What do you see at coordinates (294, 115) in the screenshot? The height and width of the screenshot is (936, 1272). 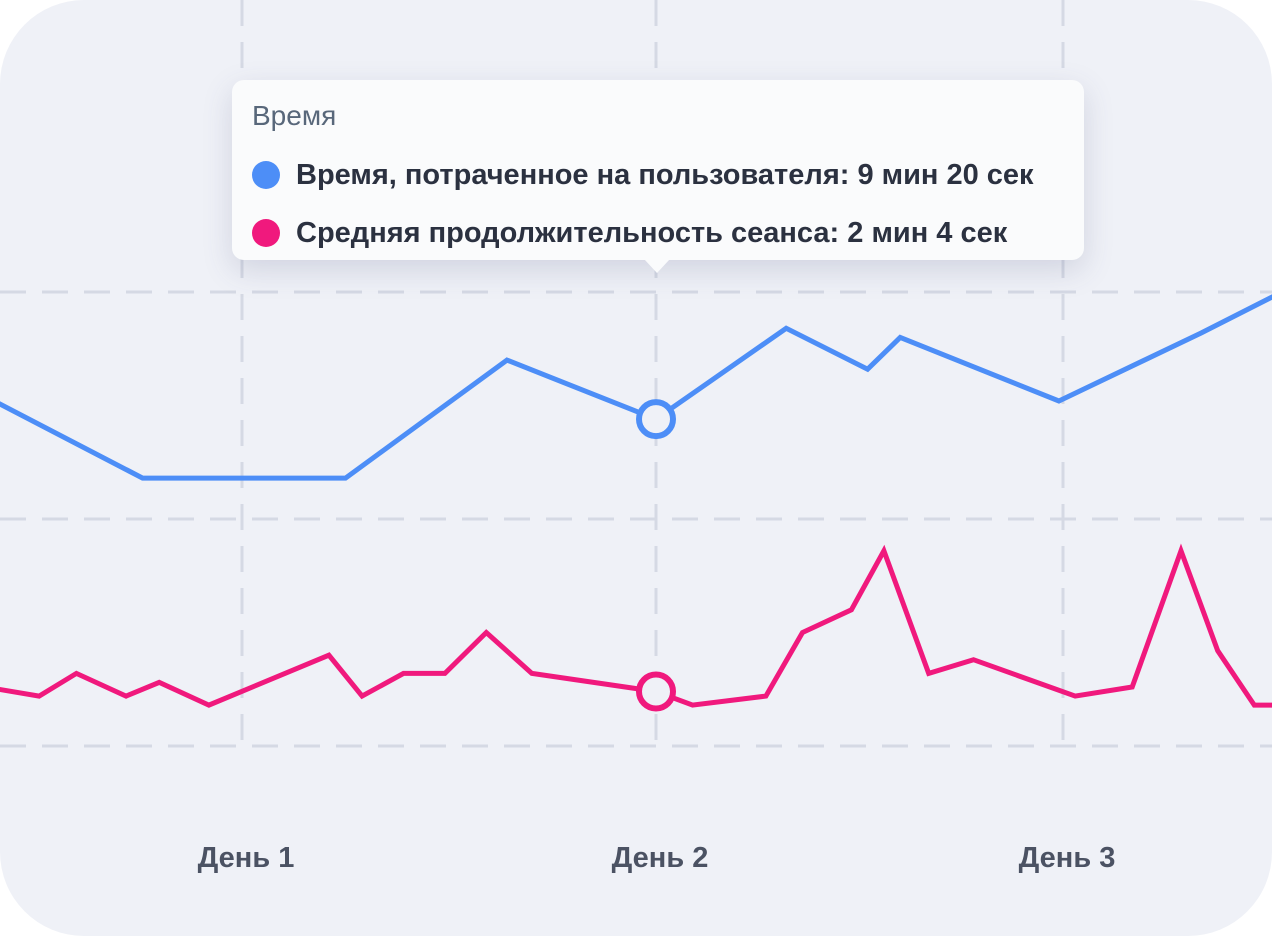 I see `tooltip-title: Время` at bounding box center [294, 115].